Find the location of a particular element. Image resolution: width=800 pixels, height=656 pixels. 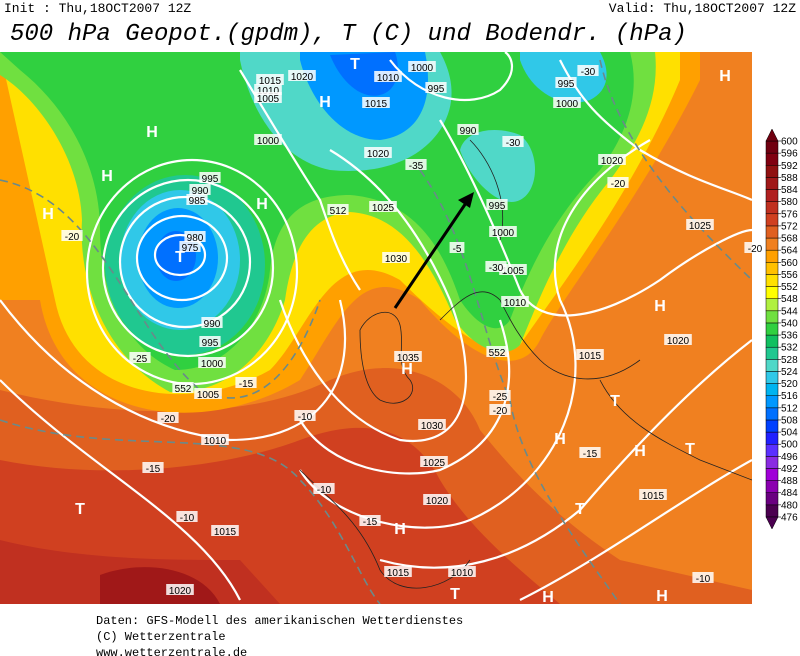

colorbar-tick-label: 508 is located at coordinates (789, 420).